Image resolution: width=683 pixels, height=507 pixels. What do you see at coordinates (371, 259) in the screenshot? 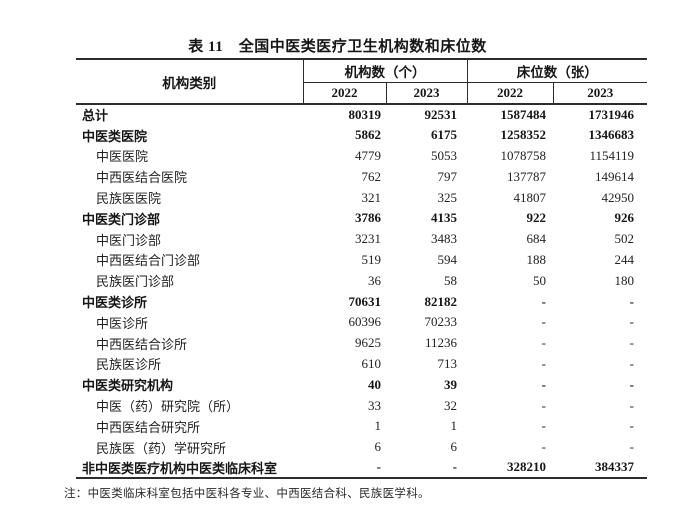
I see `cell-institutions-2022: 519` at bounding box center [371, 259].